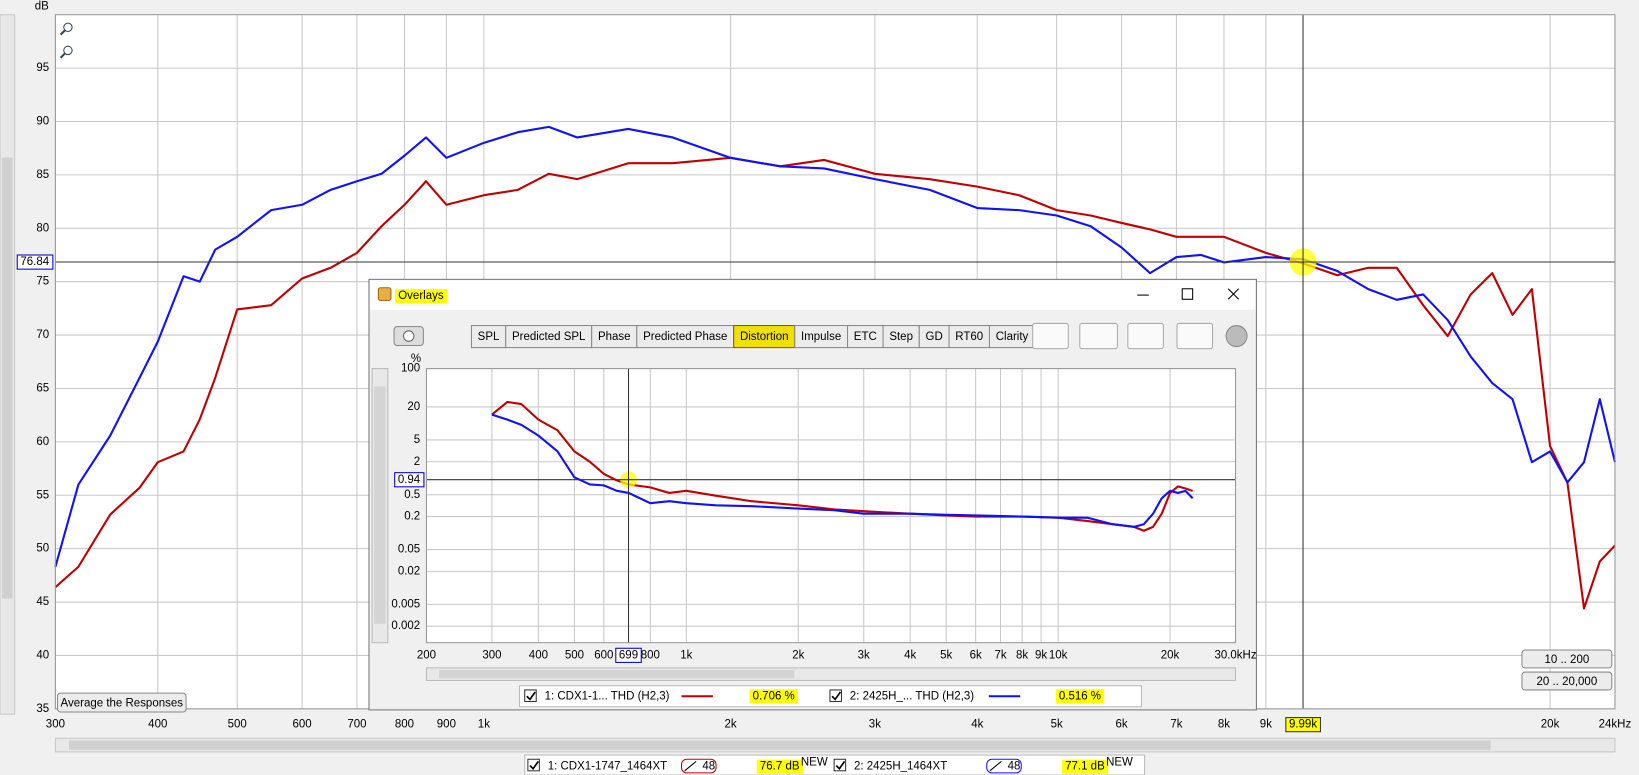 The image size is (1639, 775). What do you see at coordinates (865, 337) in the screenshot?
I see `tab-label: ETC` at bounding box center [865, 337].